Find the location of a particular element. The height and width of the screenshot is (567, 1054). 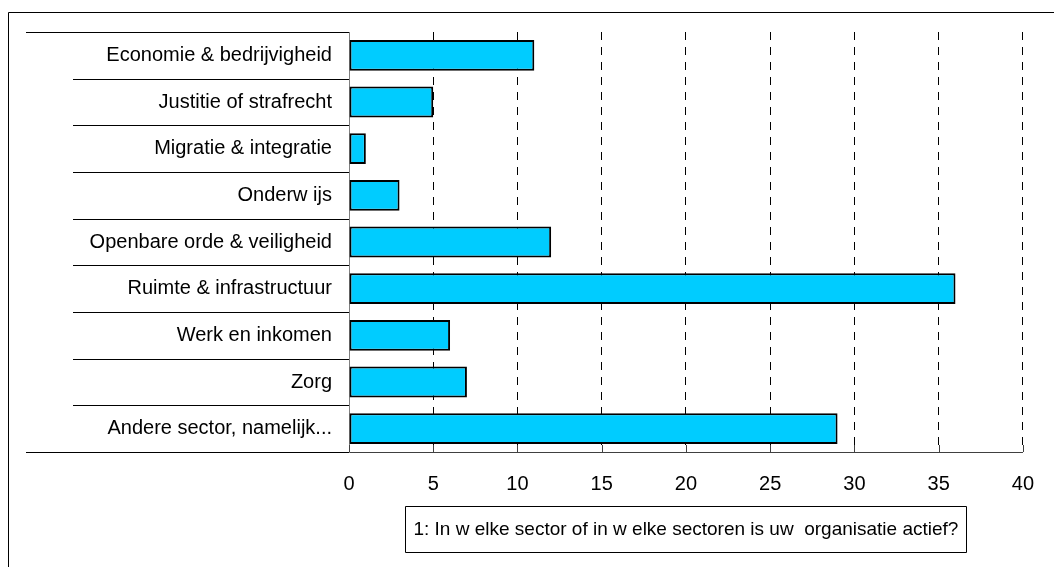

x-tick-label: 10 is located at coordinates (517, 482).